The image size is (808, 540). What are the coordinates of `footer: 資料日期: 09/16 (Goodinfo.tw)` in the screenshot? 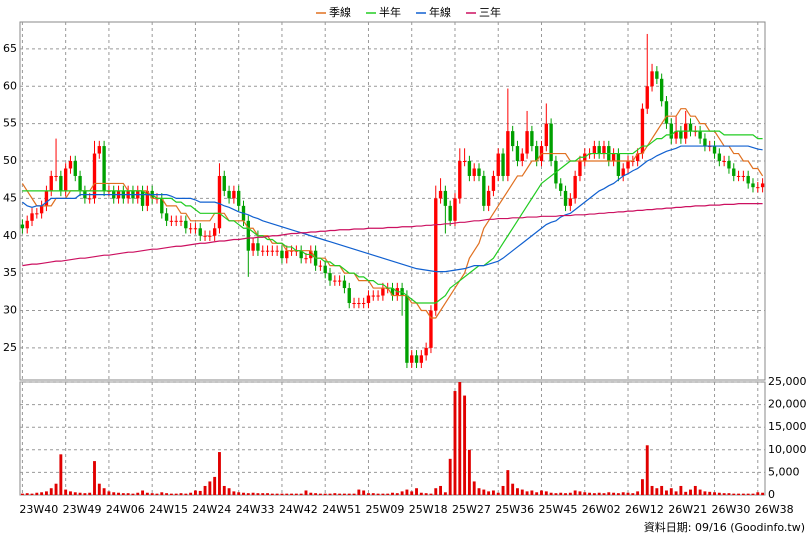 It's located at (724, 527).